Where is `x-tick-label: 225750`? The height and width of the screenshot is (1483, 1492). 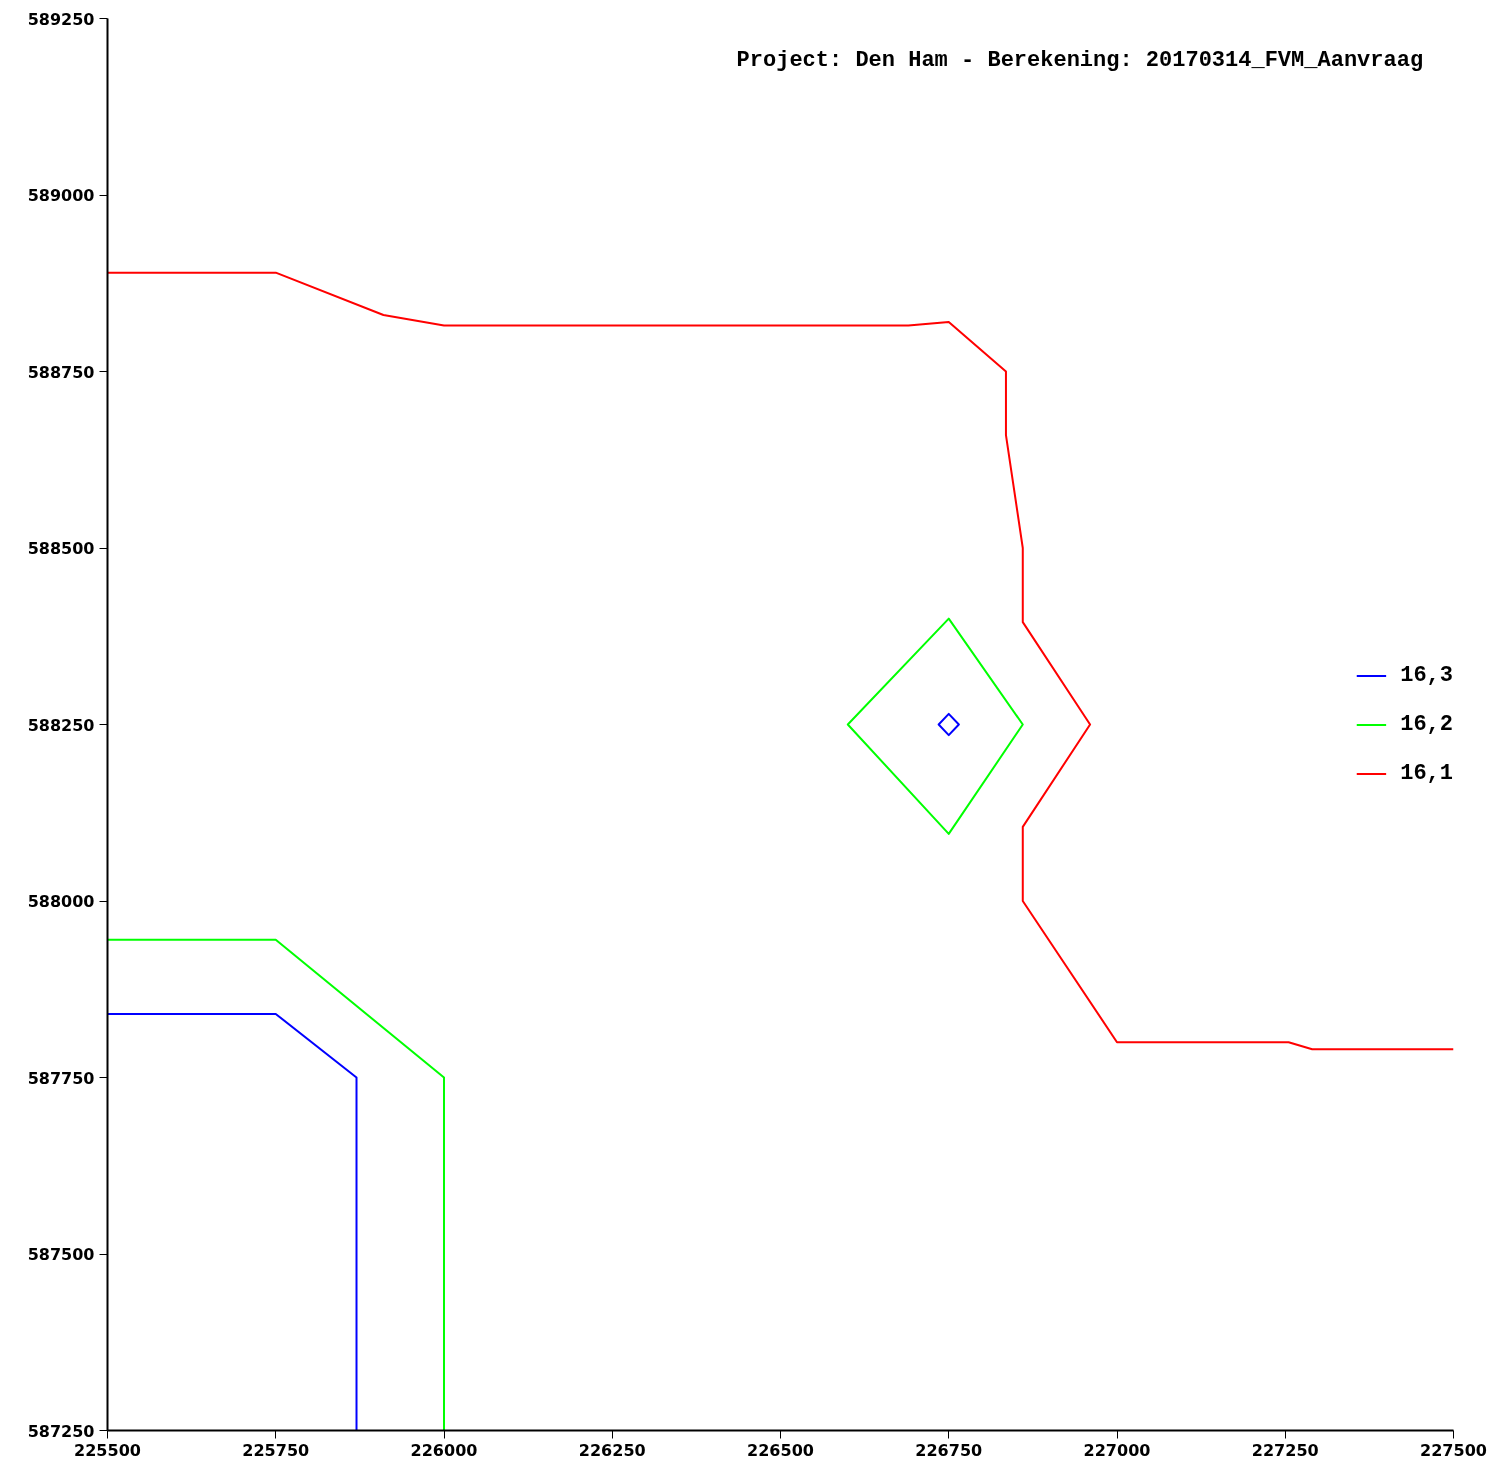 x-tick-label: 225750 is located at coordinates (276, 1450).